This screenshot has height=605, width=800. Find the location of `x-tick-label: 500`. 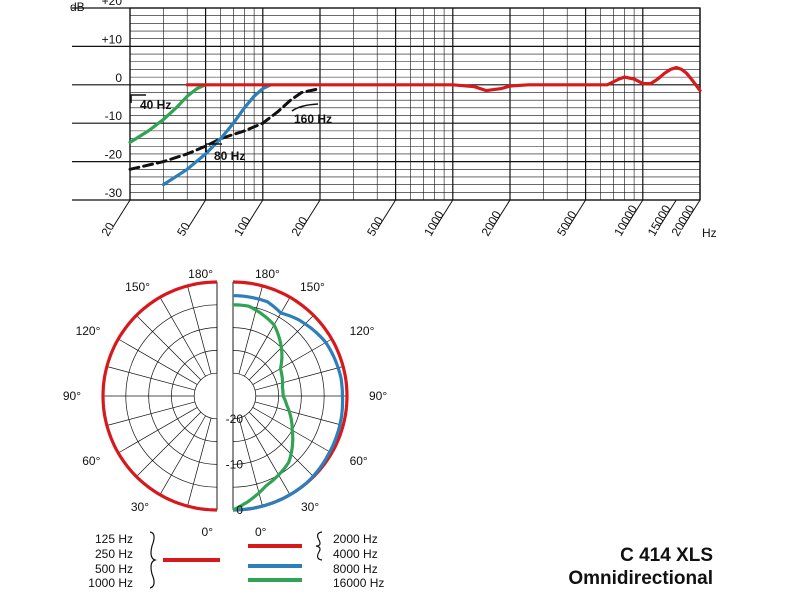

x-tick-label: 500 is located at coordinates (375, 226).